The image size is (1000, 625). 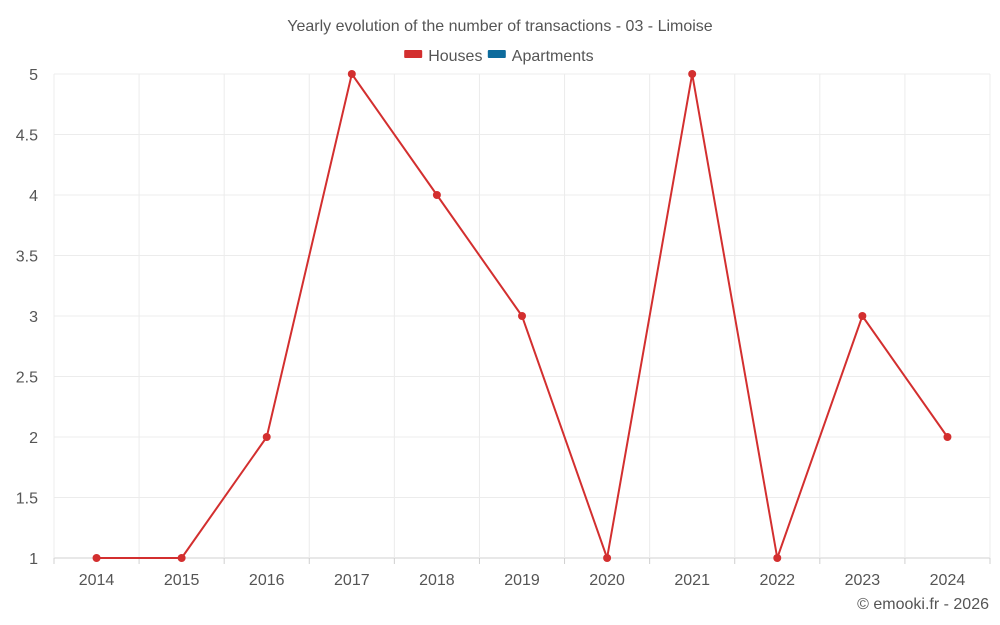 What do you see at coordinates (182, 580) in the screenshot?
I see `x-tick-label: 2015` at bounding box center [182, 580].